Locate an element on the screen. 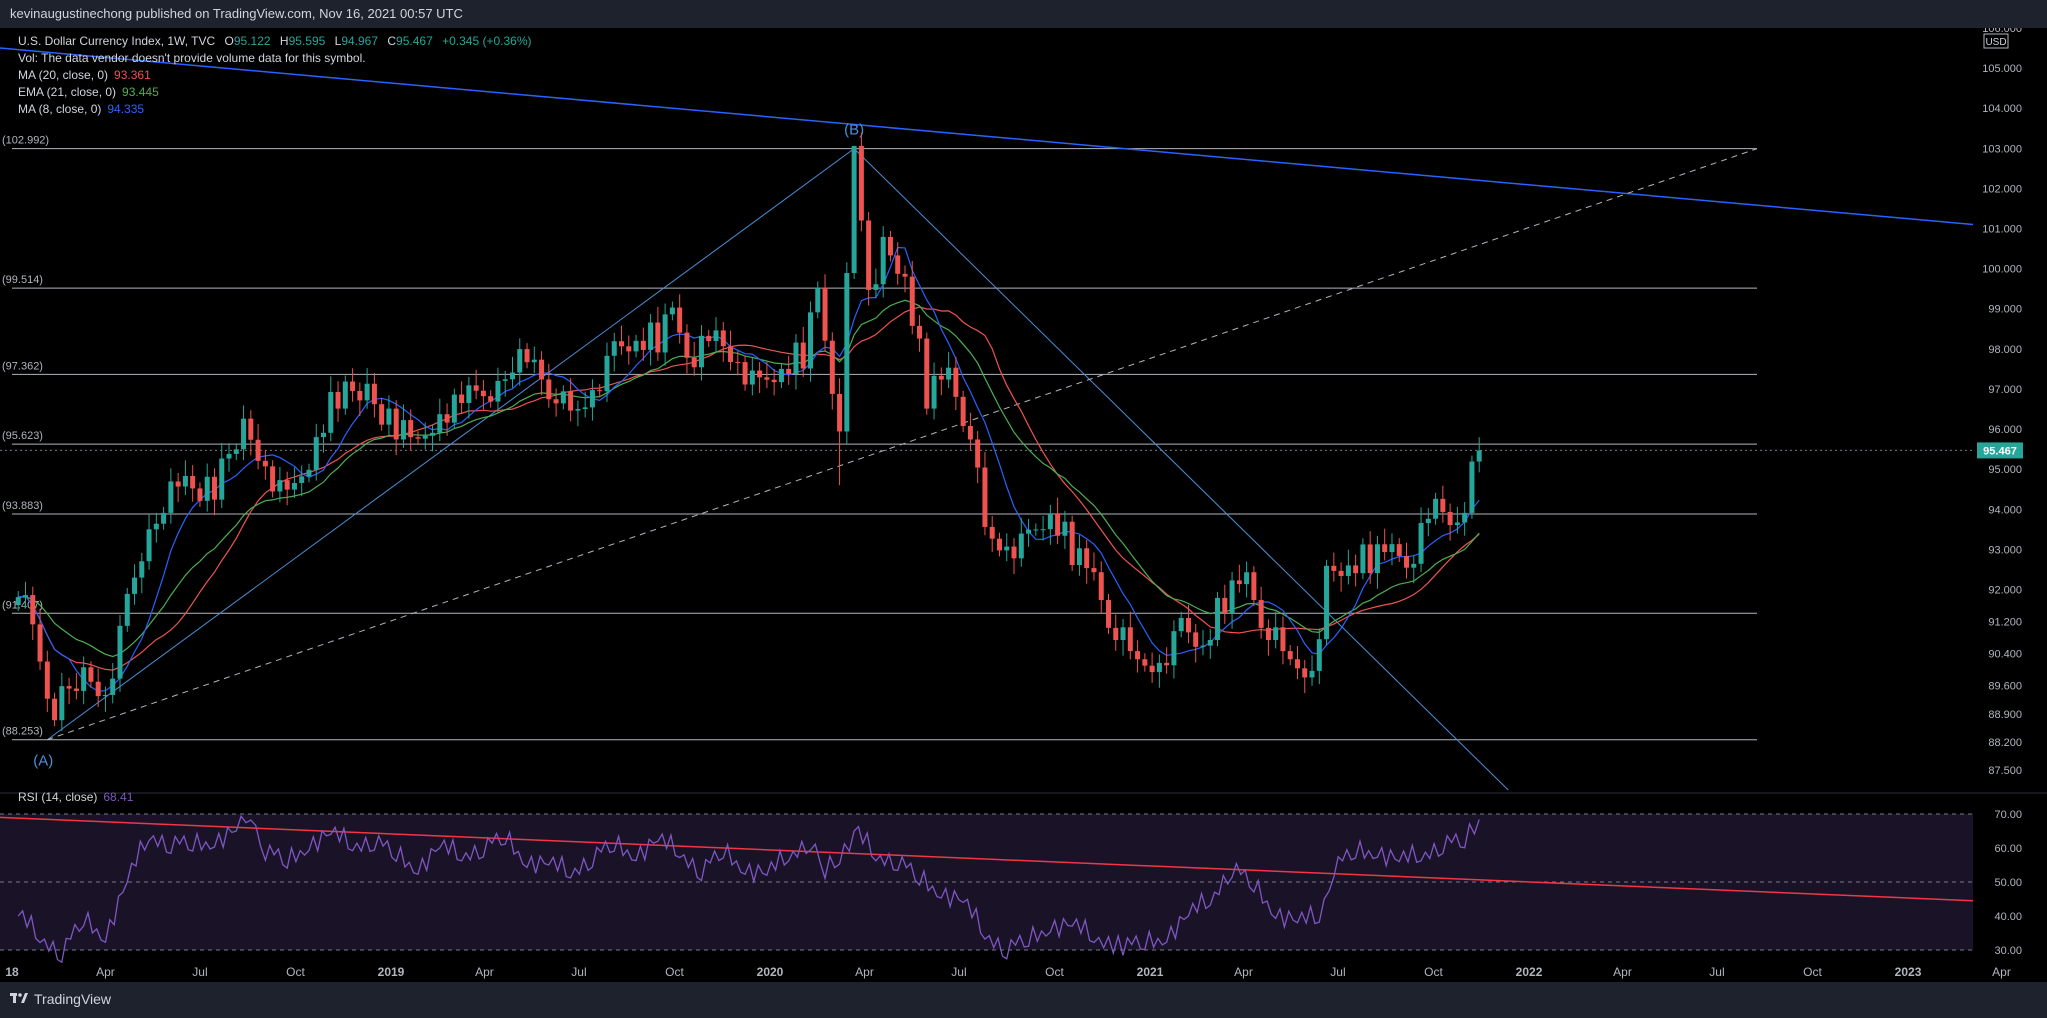  ma20-legend: MA (20, close, 0) 93.361 is located at coordinates (84, 75).